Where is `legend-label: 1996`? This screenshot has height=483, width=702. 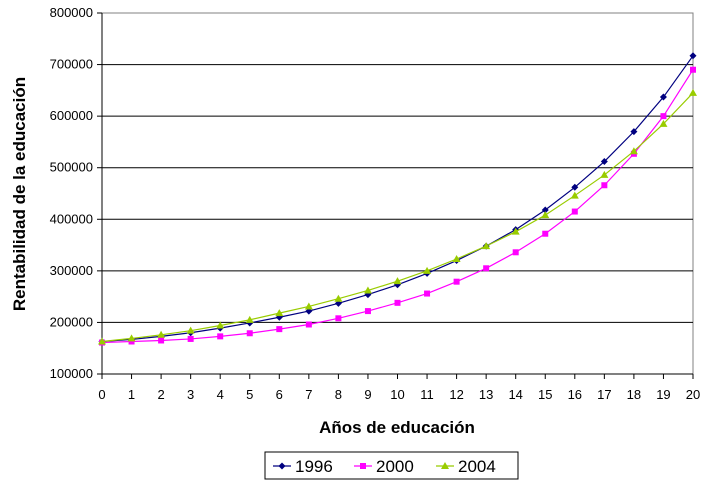
legend-label: 1996 is located at coordinates (314, 466).